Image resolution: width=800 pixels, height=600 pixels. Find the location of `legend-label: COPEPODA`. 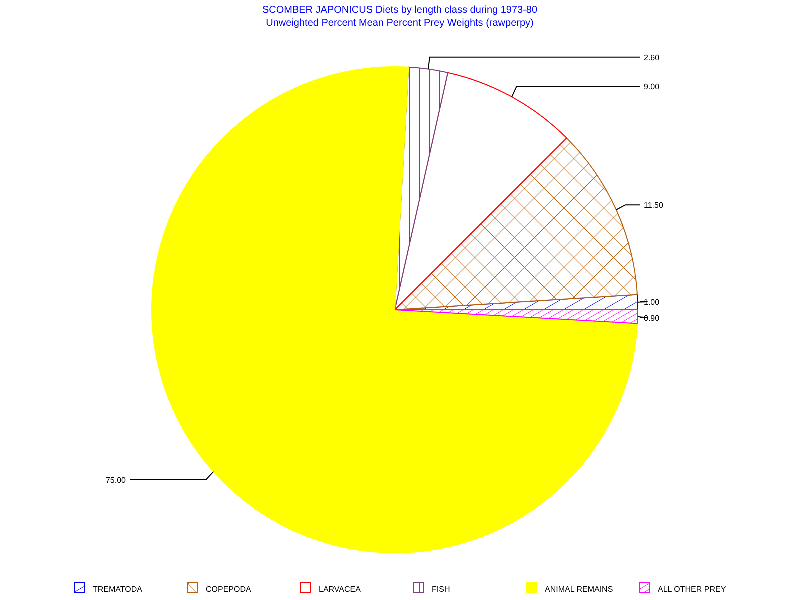

legend-label: COPEPODA is located at coordinates (229, 589).